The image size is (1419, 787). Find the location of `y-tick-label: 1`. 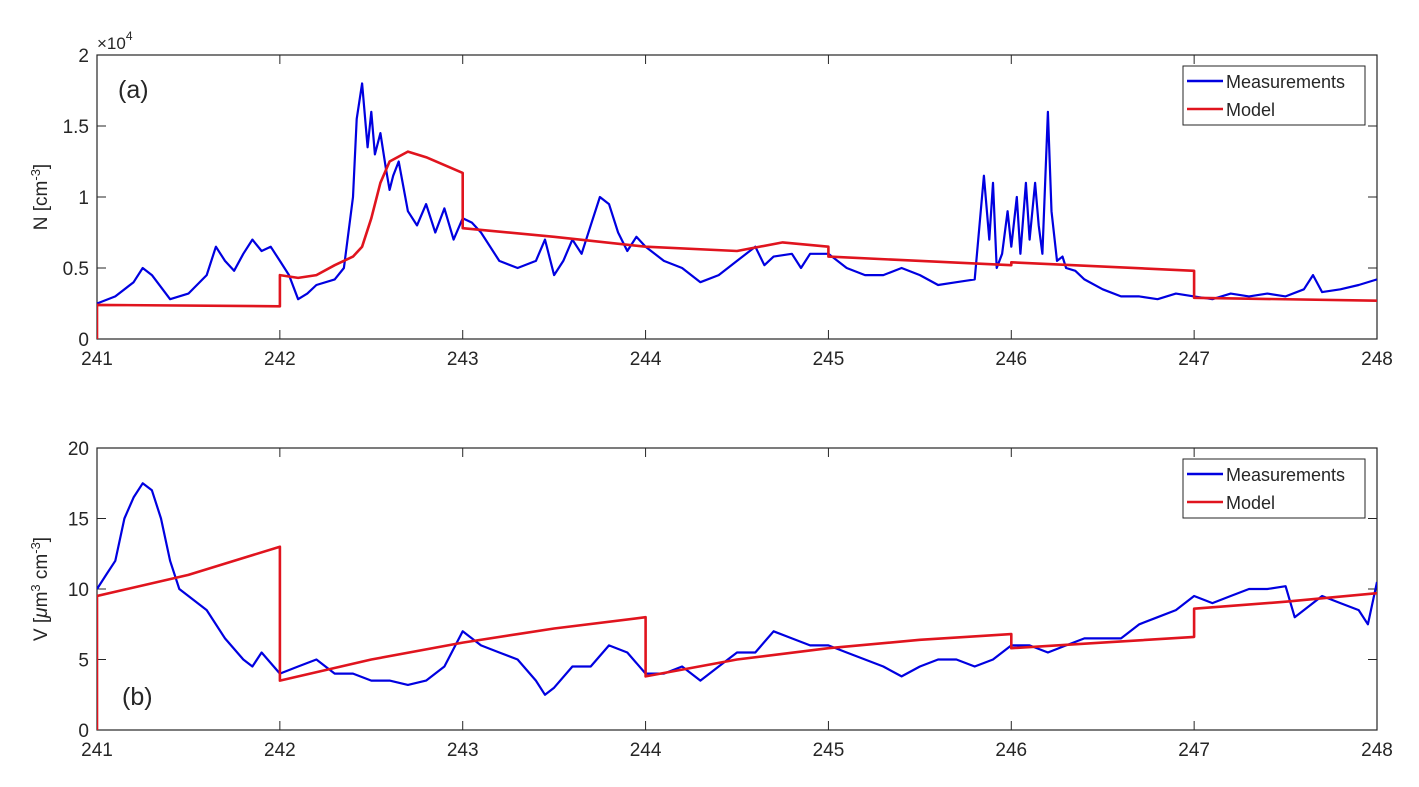

y-tick-label: 1 is located at coordinates (83, 198).